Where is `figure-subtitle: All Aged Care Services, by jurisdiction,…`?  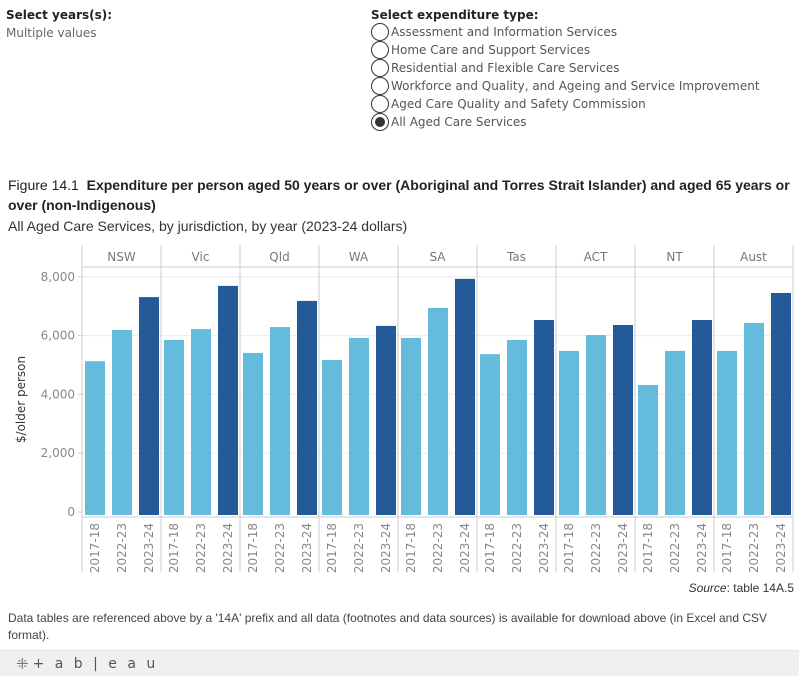
figure-subtitle: All Aged Care Services, by jurisdiction,… is located at coordinates (208, 226).